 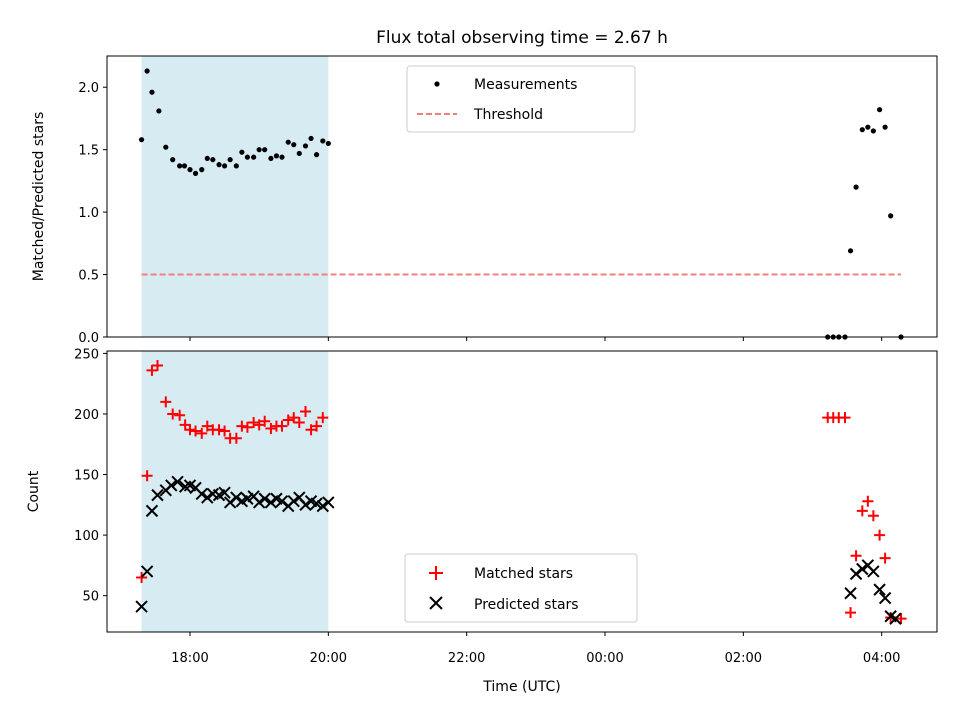 What do you see at coordinates (88, 338) in the screenshot?
I see `y-tick-label: 0.0` at bounding box center [88, 338].